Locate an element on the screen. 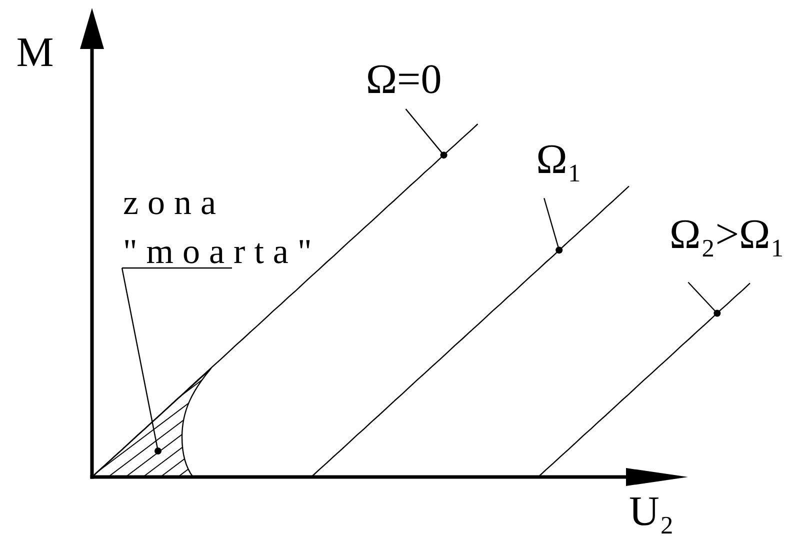 This screenshot has height=548, width=807. y-axis-title: M is located at coordinates (35, 53).